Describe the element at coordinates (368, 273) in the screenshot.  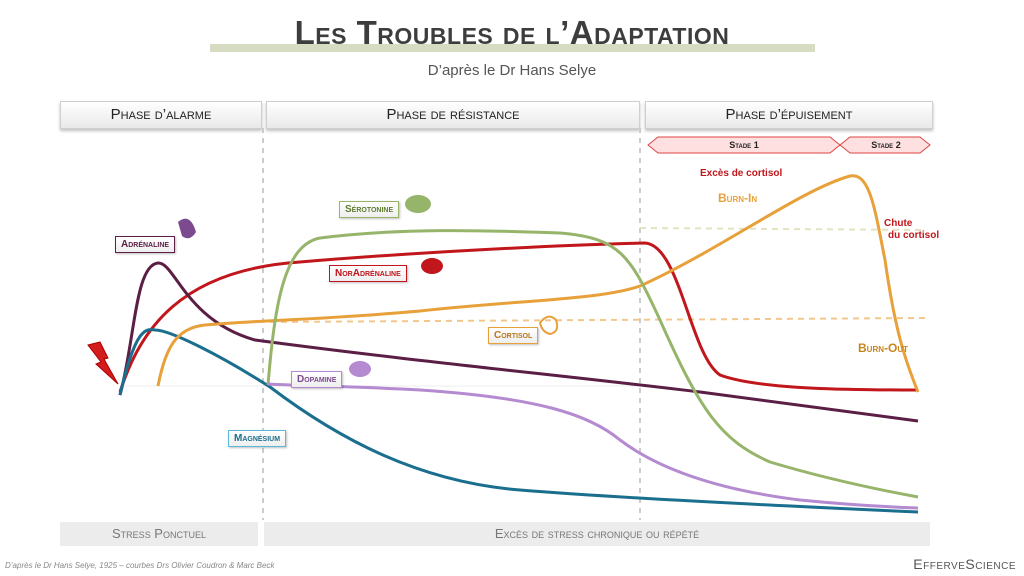
I see `noradrenaline-label: NorAdrénaline` at that location.